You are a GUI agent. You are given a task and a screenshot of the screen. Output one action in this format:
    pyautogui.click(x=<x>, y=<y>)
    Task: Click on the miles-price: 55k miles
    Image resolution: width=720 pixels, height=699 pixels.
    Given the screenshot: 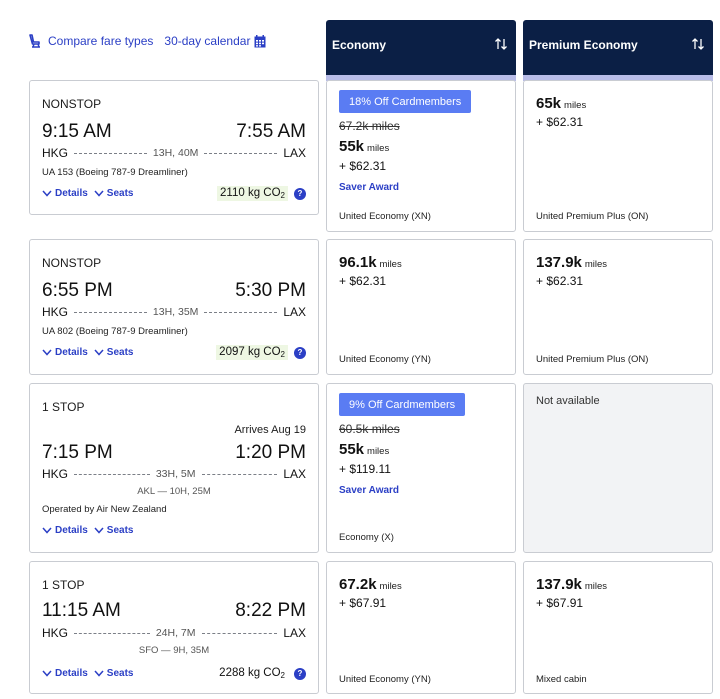 What is the action you would take?
    pyautogui.click(x=364, y=449)
    